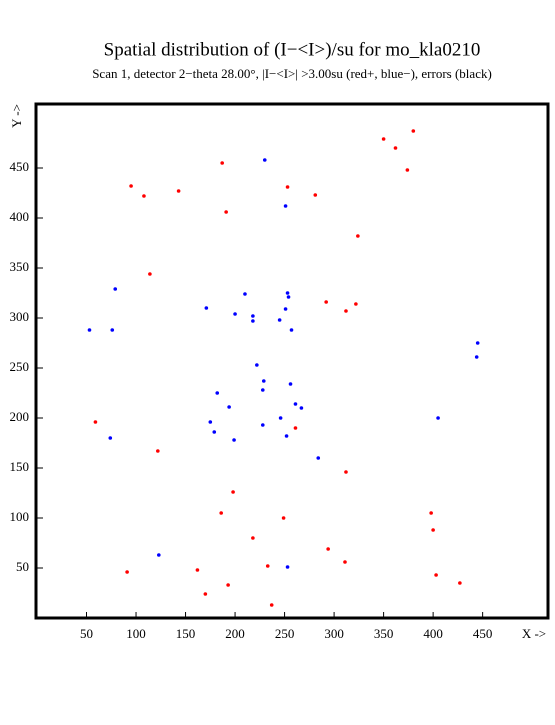 The image size is (555, 725). Describe the element at coordinates (433, 633) in the screenshot. I see `x-tick-label: 400` at that location.